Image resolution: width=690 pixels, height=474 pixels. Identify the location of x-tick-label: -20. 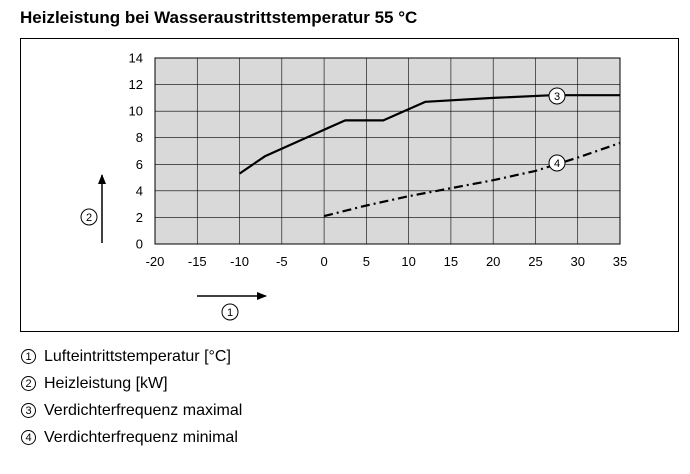
(155, 261).